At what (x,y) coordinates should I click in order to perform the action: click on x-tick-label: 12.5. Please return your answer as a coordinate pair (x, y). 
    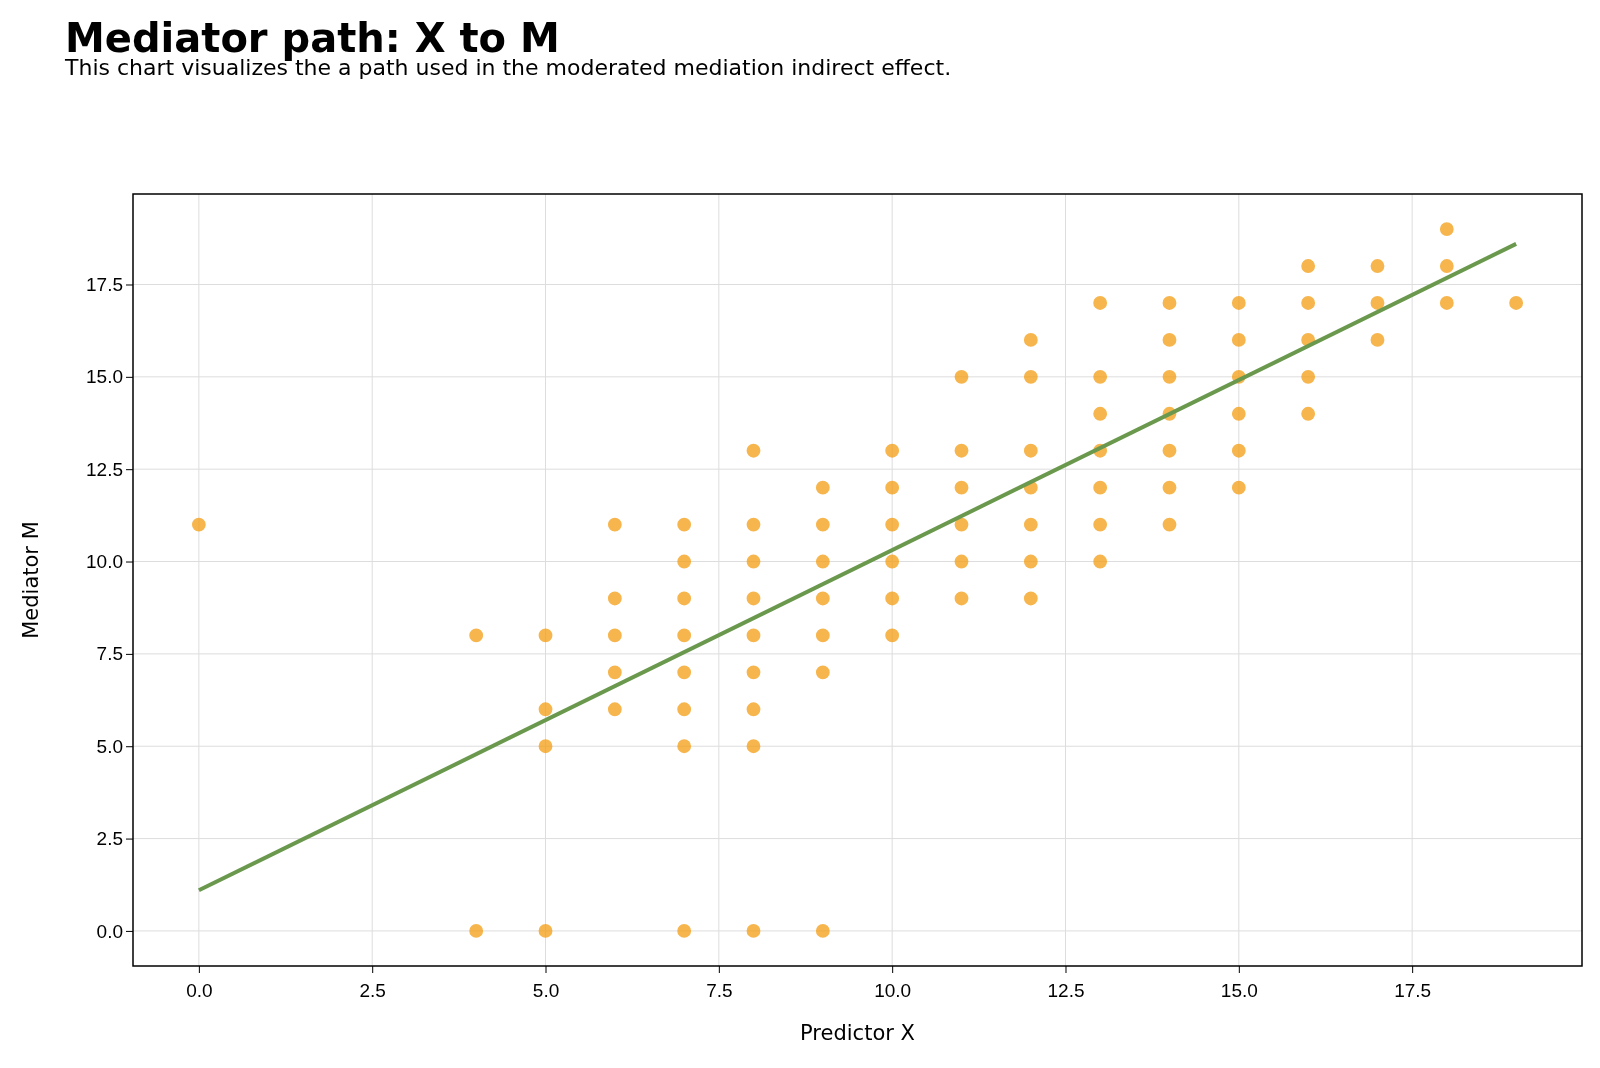
    Looking at the image, I should click on (1066, 990).